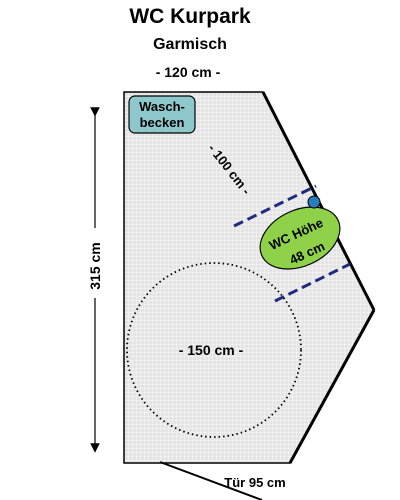 The height and width of the screenshot is (500, 400). What do you see at coordinates (162, 106) in the screenshot?
I see `sink-label-line1: Wasch-` at bounding box center [162, 106].